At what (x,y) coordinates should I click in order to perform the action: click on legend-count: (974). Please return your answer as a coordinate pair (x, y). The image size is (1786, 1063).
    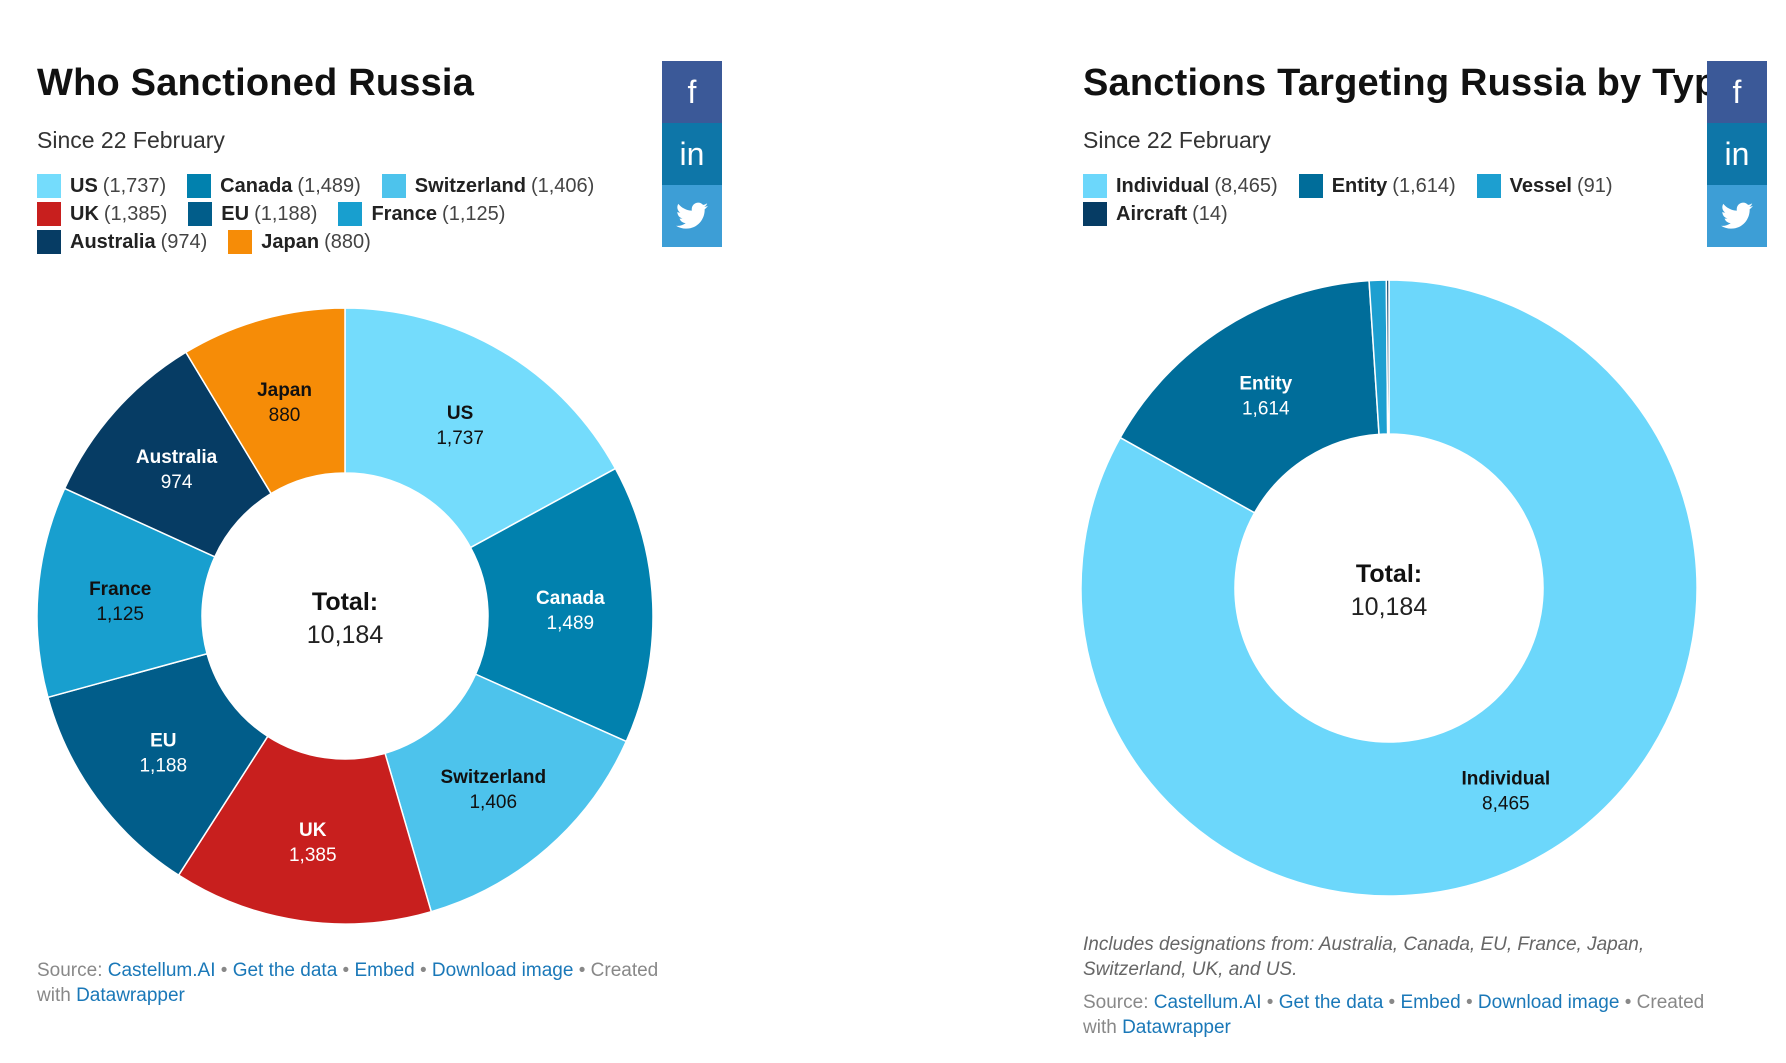
    Looking at the image, I should click on (184, 241).